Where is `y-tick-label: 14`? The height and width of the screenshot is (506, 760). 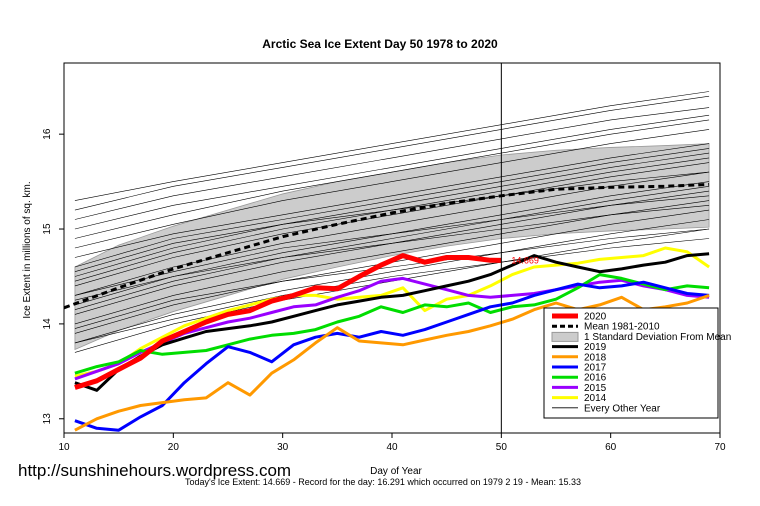 y-tick-label: 14 is located at coordinates (47, 324).